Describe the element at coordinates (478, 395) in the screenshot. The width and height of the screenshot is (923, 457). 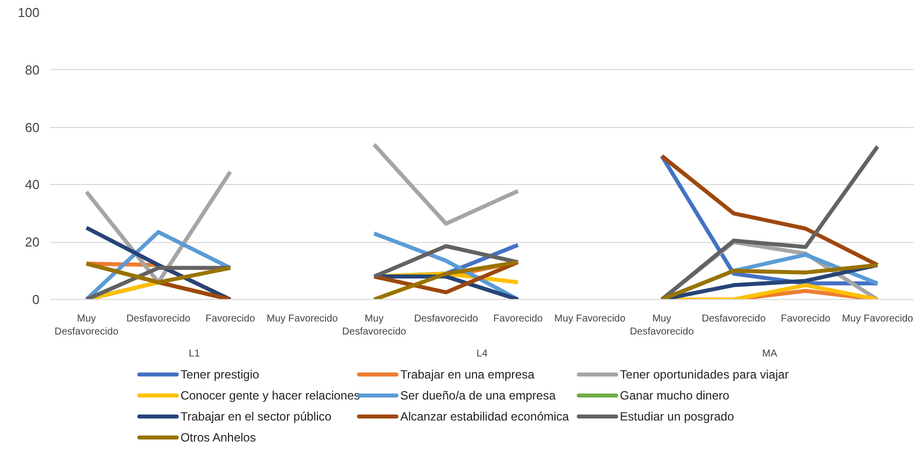
I see `legend-label: Ser dueño/a de una empresa` at that location.